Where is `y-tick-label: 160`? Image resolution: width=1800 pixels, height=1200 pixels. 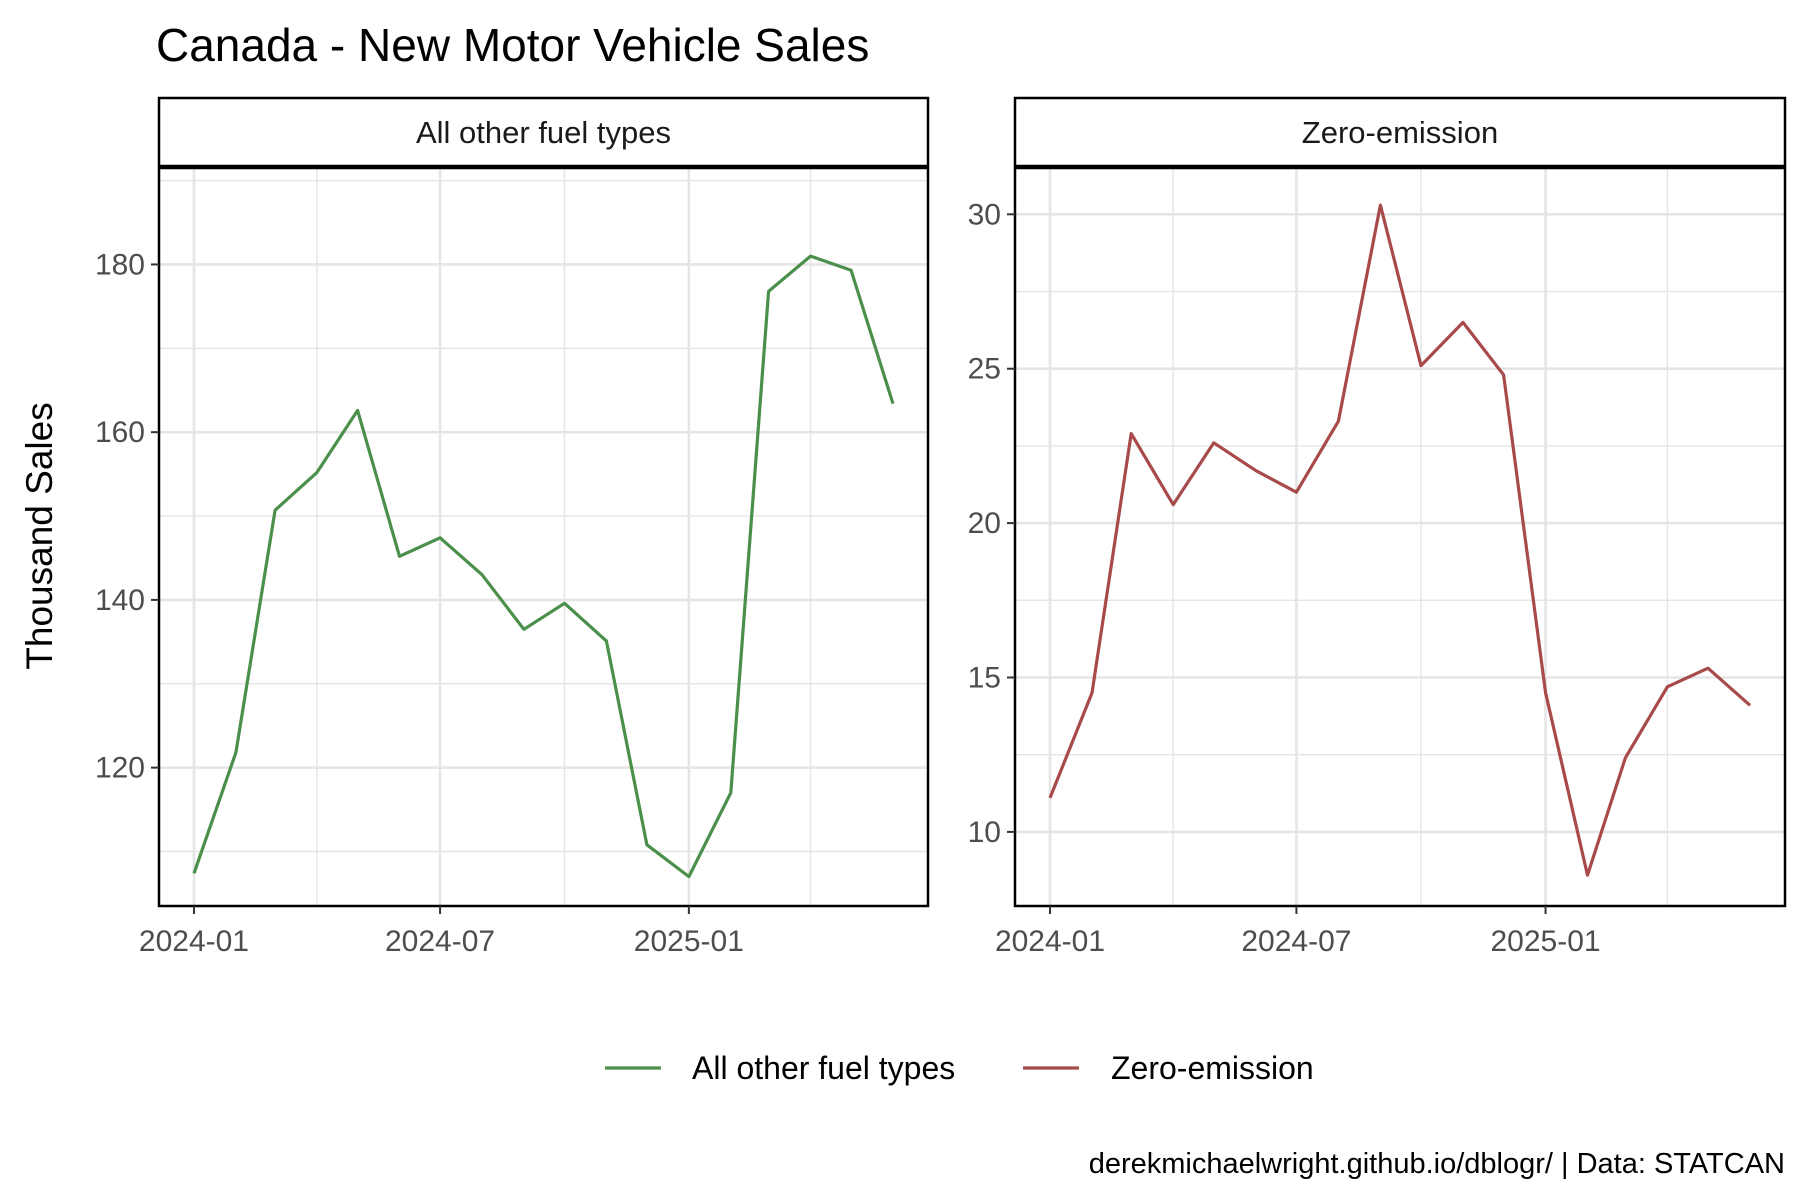
y-tick-label: 160 is located at coordinates (120, 432).